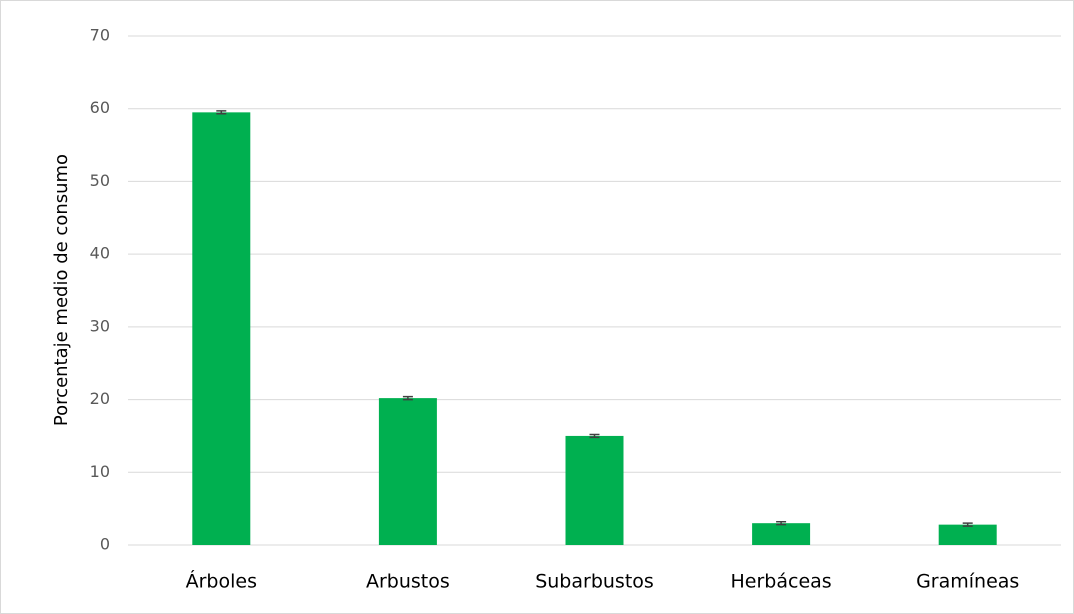 Image resolution: width=1074 pixels, height=614 pixels. I want to click on x-tick-label: Herbáceas, so click(781, 582).